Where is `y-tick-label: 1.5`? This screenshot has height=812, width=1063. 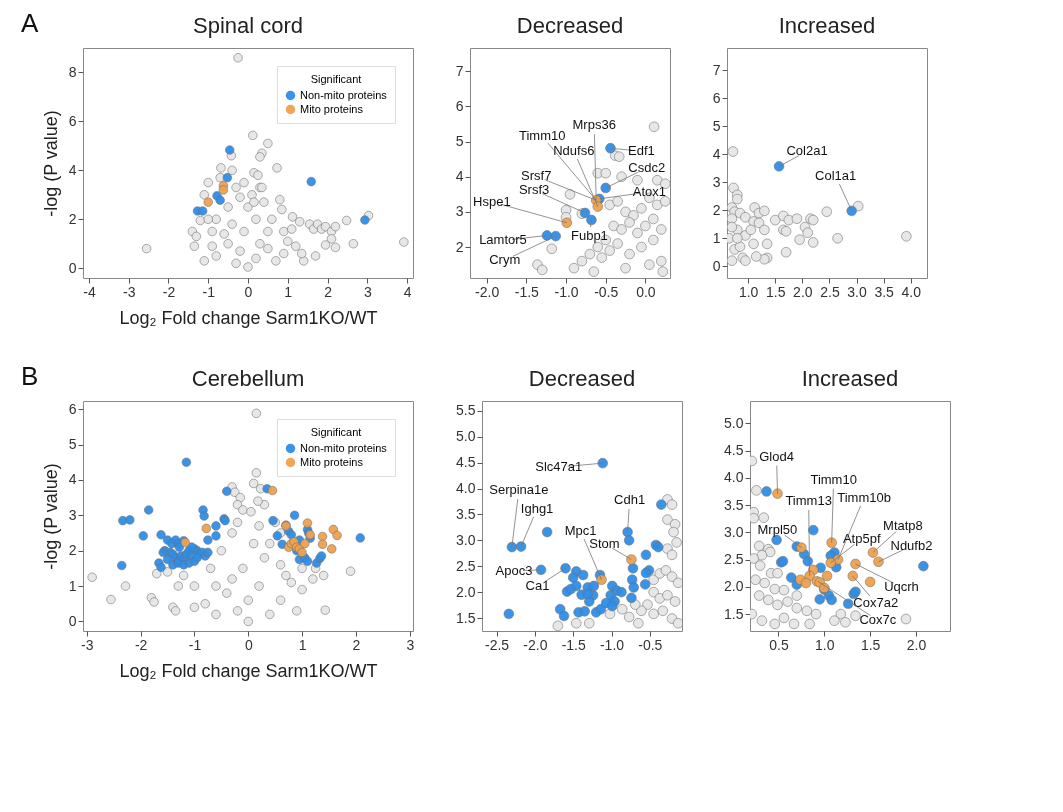 y-tick-label: 1.5 is located at coordinates (734, 613).